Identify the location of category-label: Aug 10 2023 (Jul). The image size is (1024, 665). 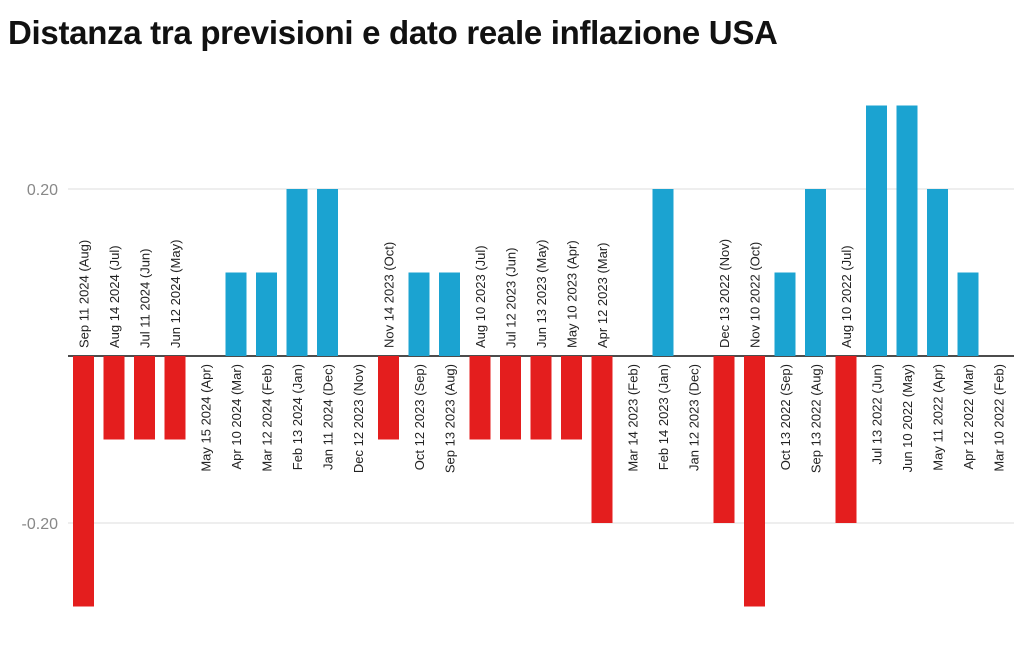
(480, 296).